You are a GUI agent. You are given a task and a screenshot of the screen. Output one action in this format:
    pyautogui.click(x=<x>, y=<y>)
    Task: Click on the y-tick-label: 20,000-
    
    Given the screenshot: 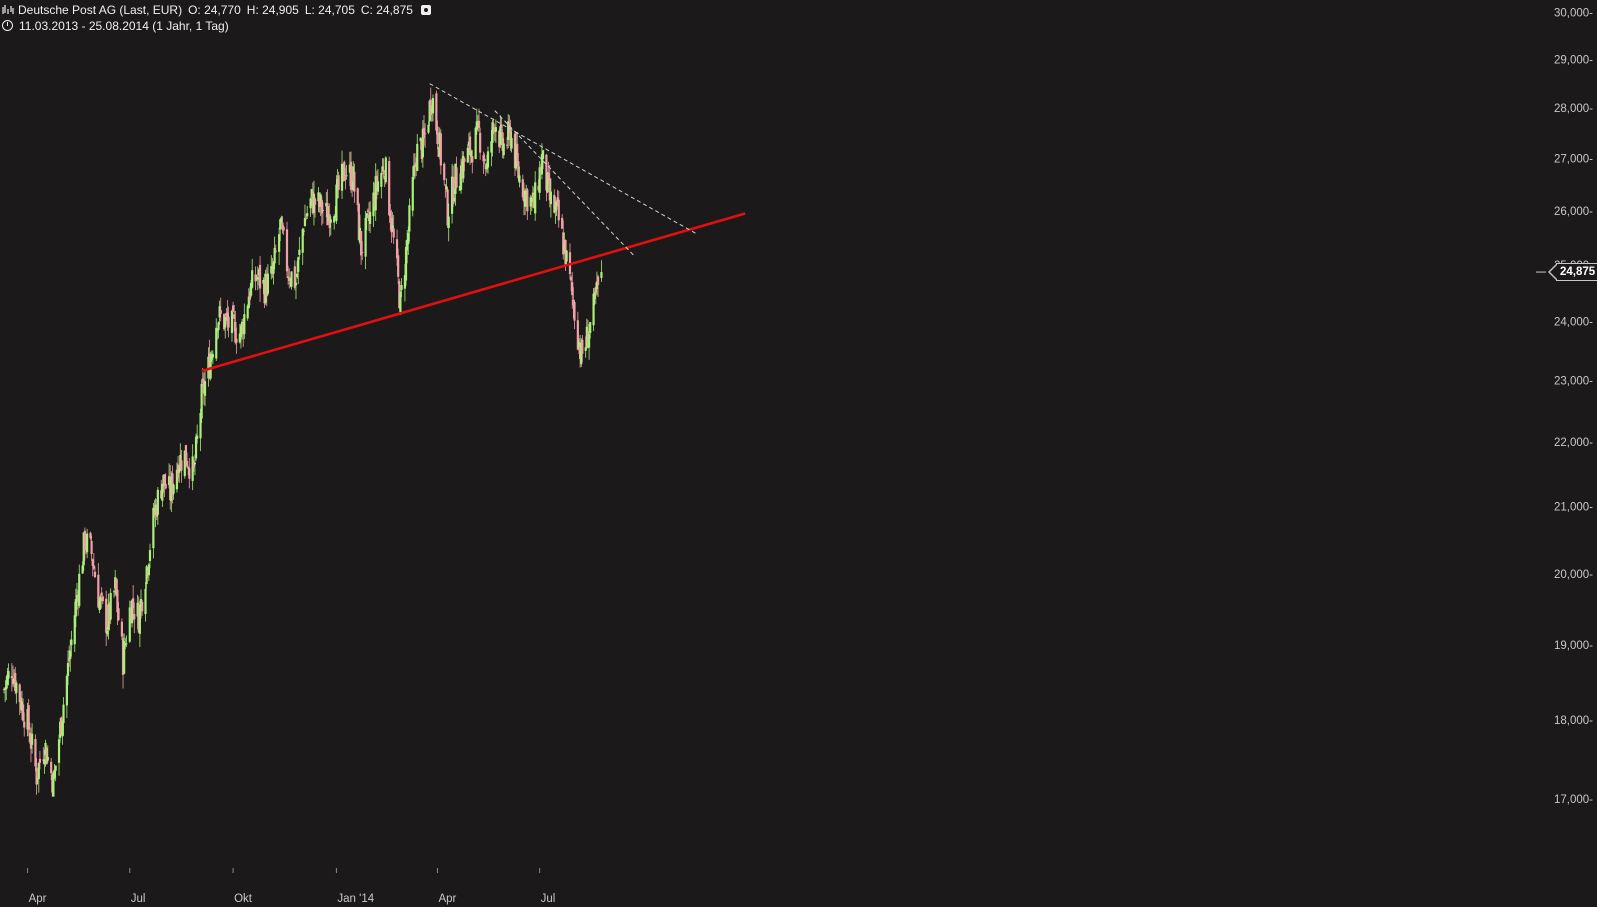 What is the action you would take?
    pyautogui.click(x=1573, y=575)
    